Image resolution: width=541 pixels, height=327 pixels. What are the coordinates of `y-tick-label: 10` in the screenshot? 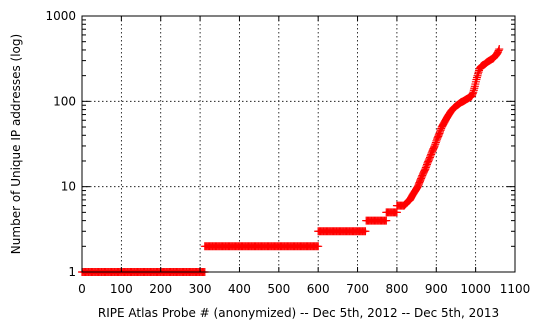 It's located at (68, 187).